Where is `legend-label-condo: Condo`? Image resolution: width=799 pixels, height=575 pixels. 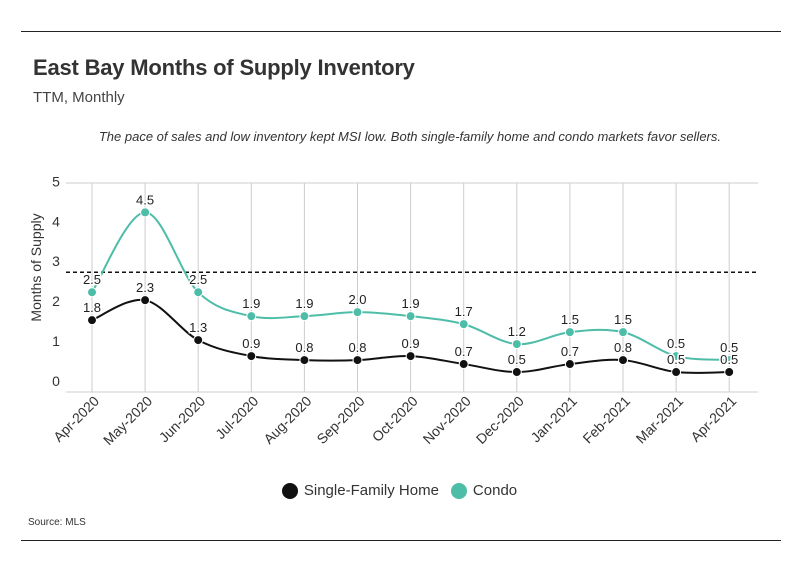 legend-label-condo: Condo is located at coordinates (495, 490).